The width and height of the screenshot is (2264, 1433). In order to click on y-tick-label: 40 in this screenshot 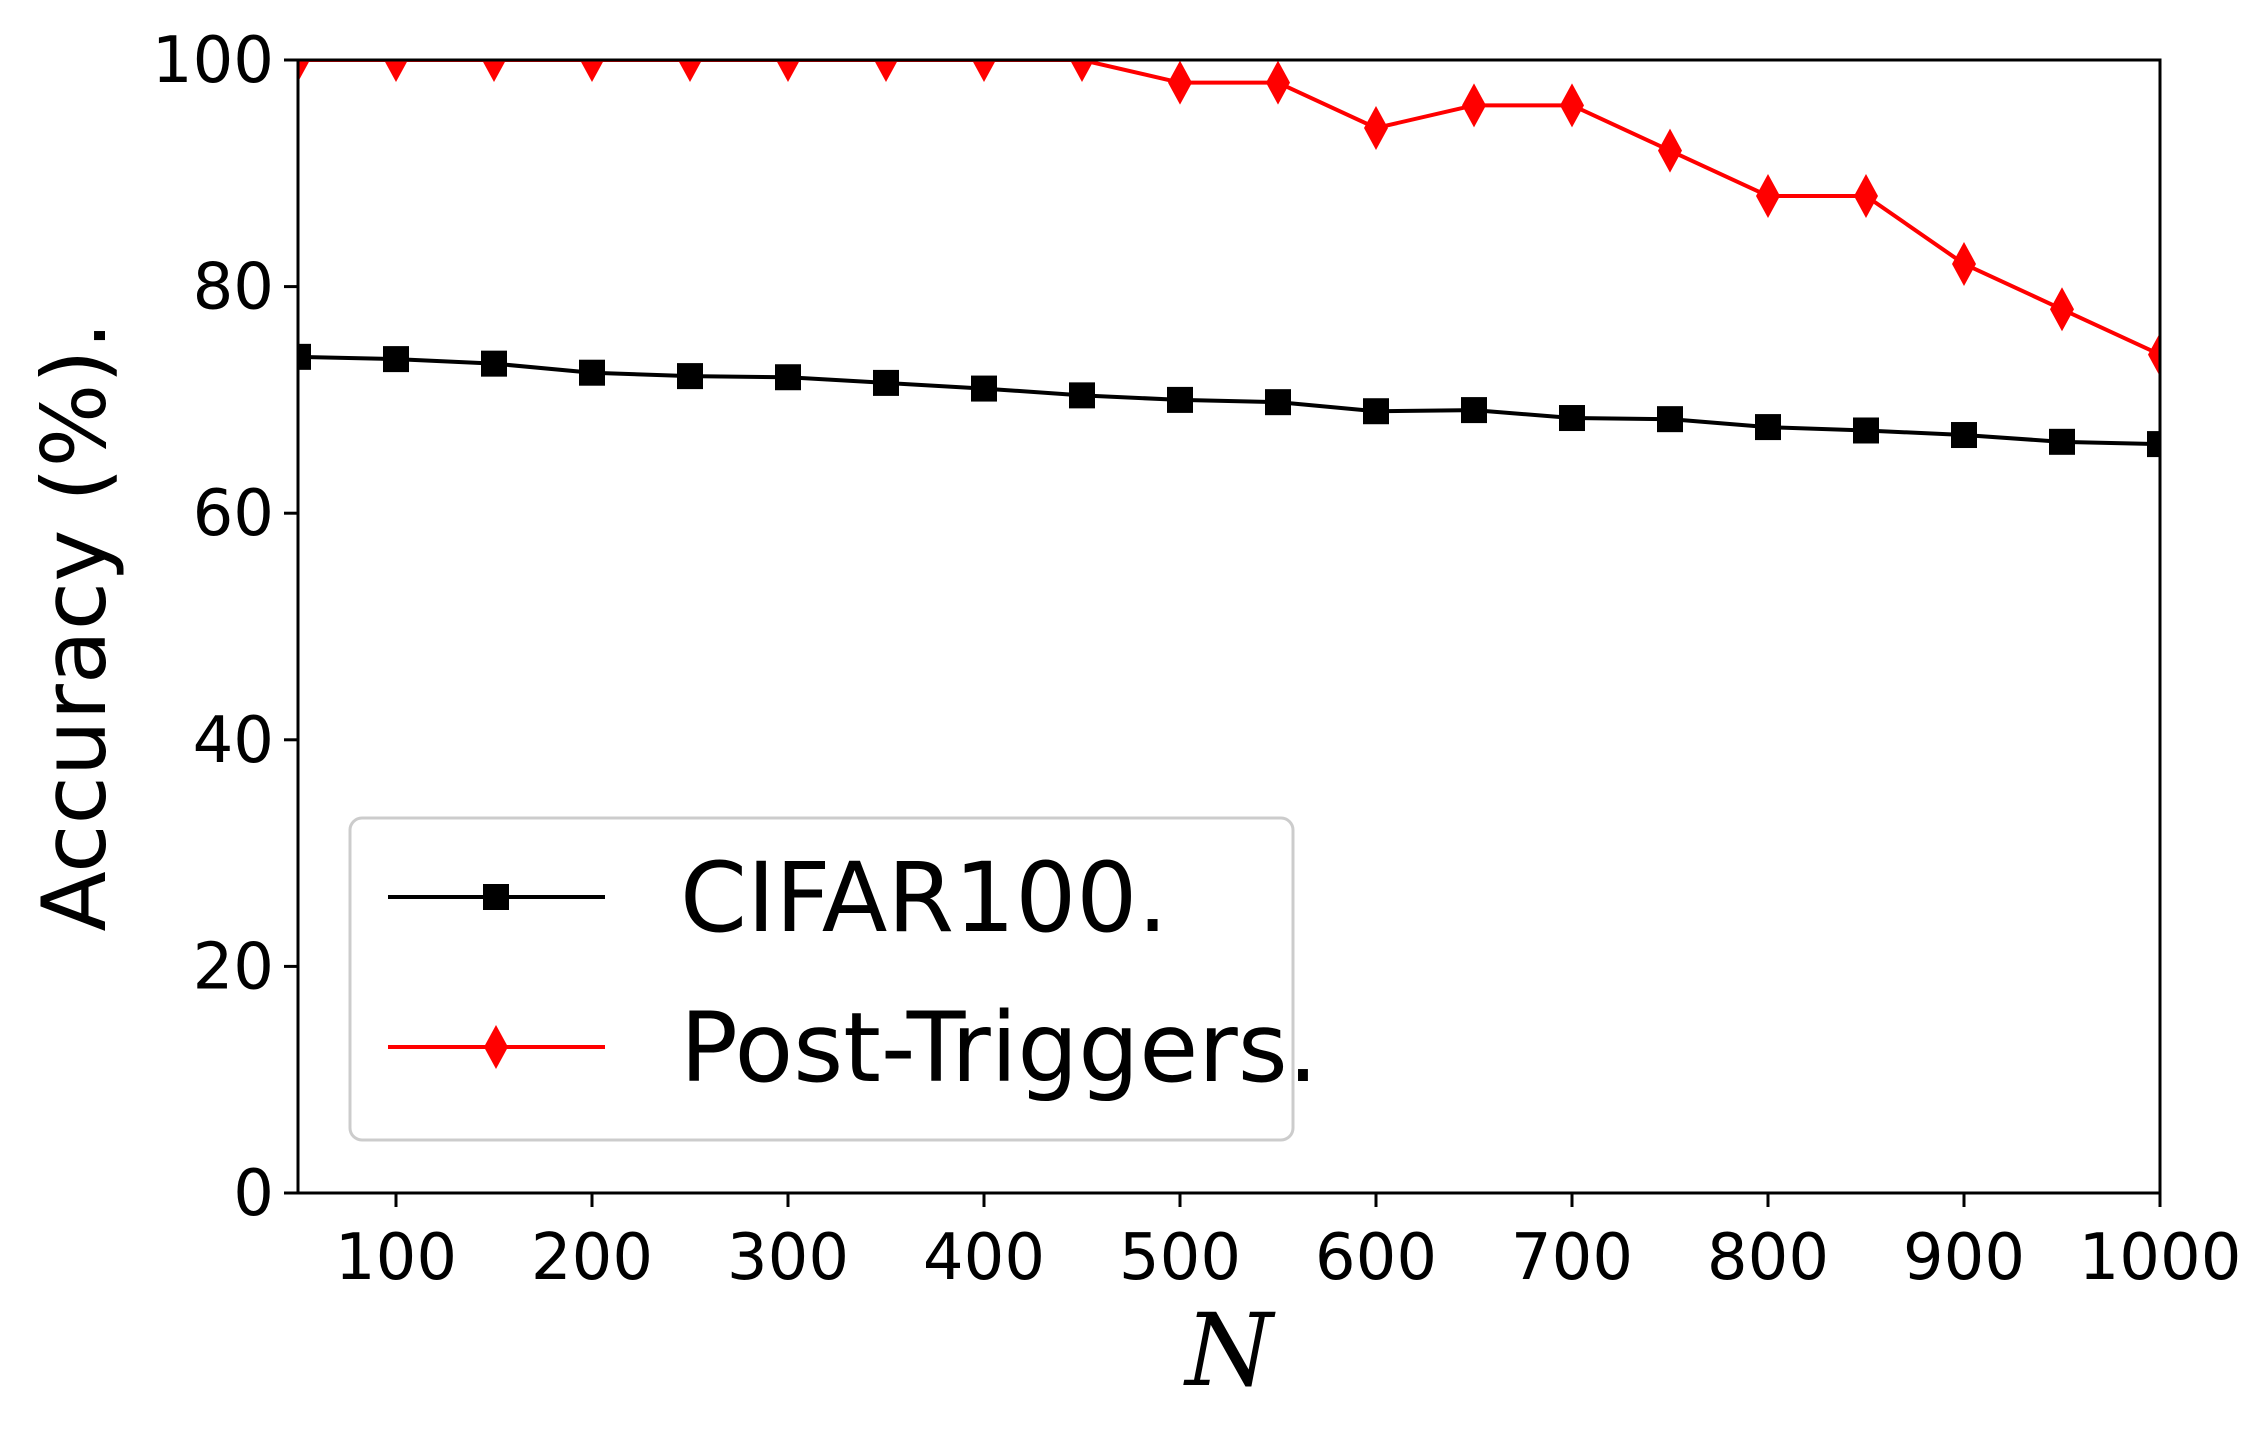, I will do `click(233, 741)`.